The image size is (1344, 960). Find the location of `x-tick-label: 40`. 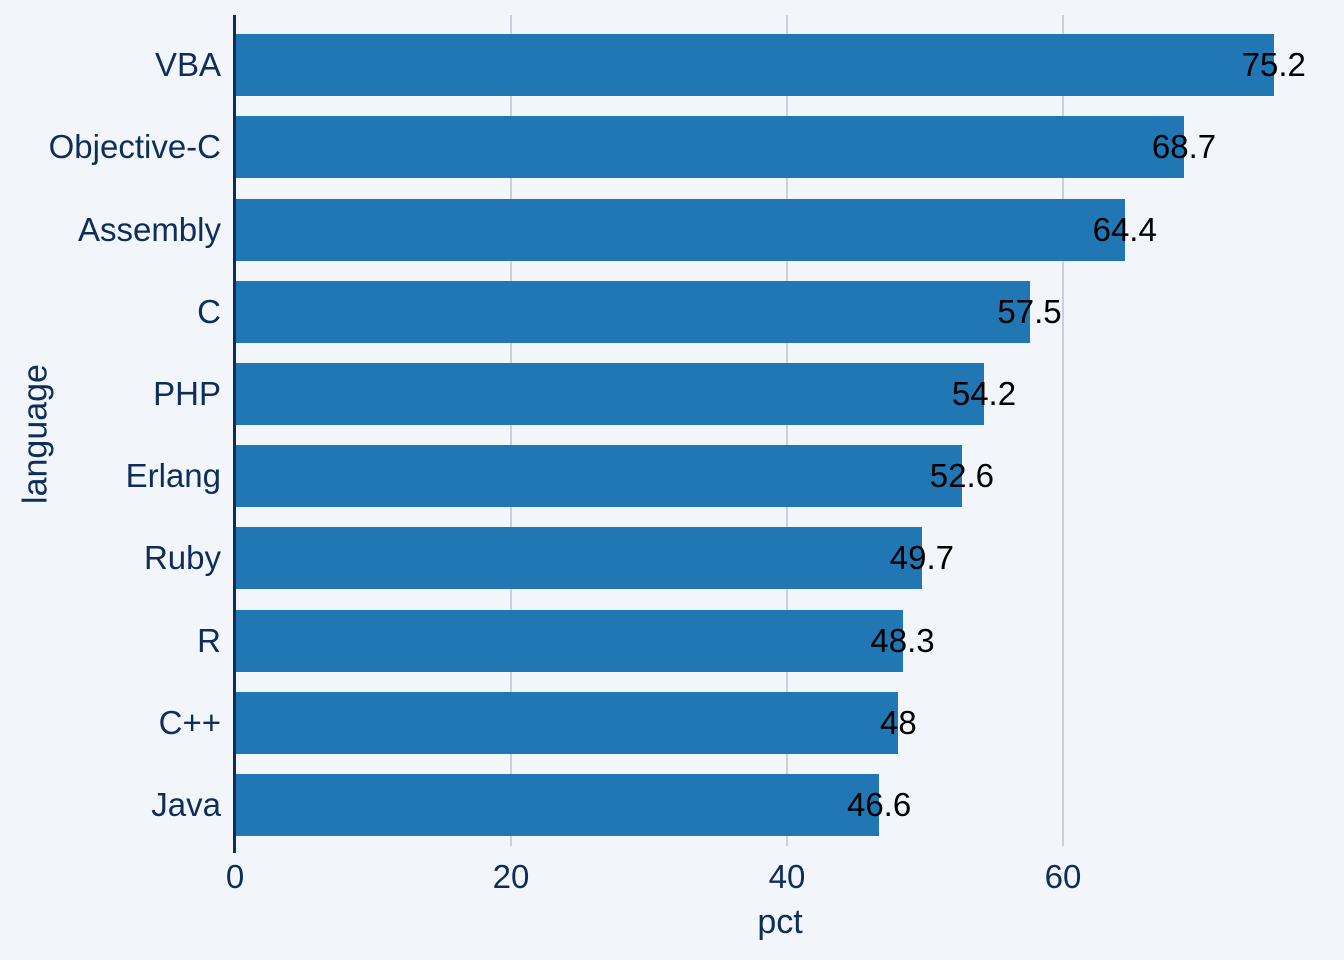

x-tick-label: 40 is located at coordinates (787, 876).